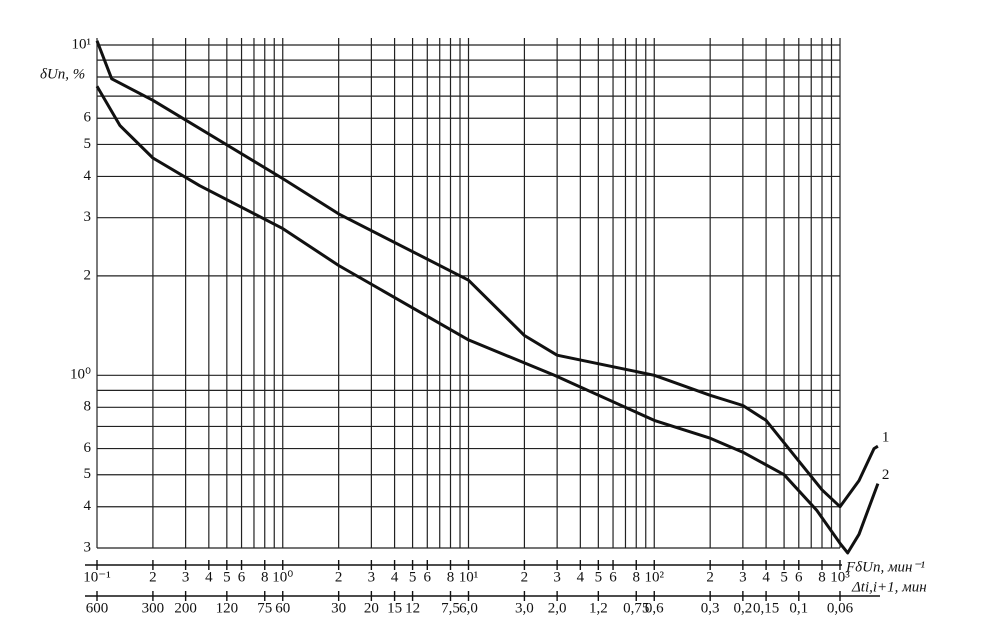 This screenshot has width=982, height=636. Describe the element at coordinates (840, 577) in the screenshot. I see `x-tick-label: 10³` at that location.